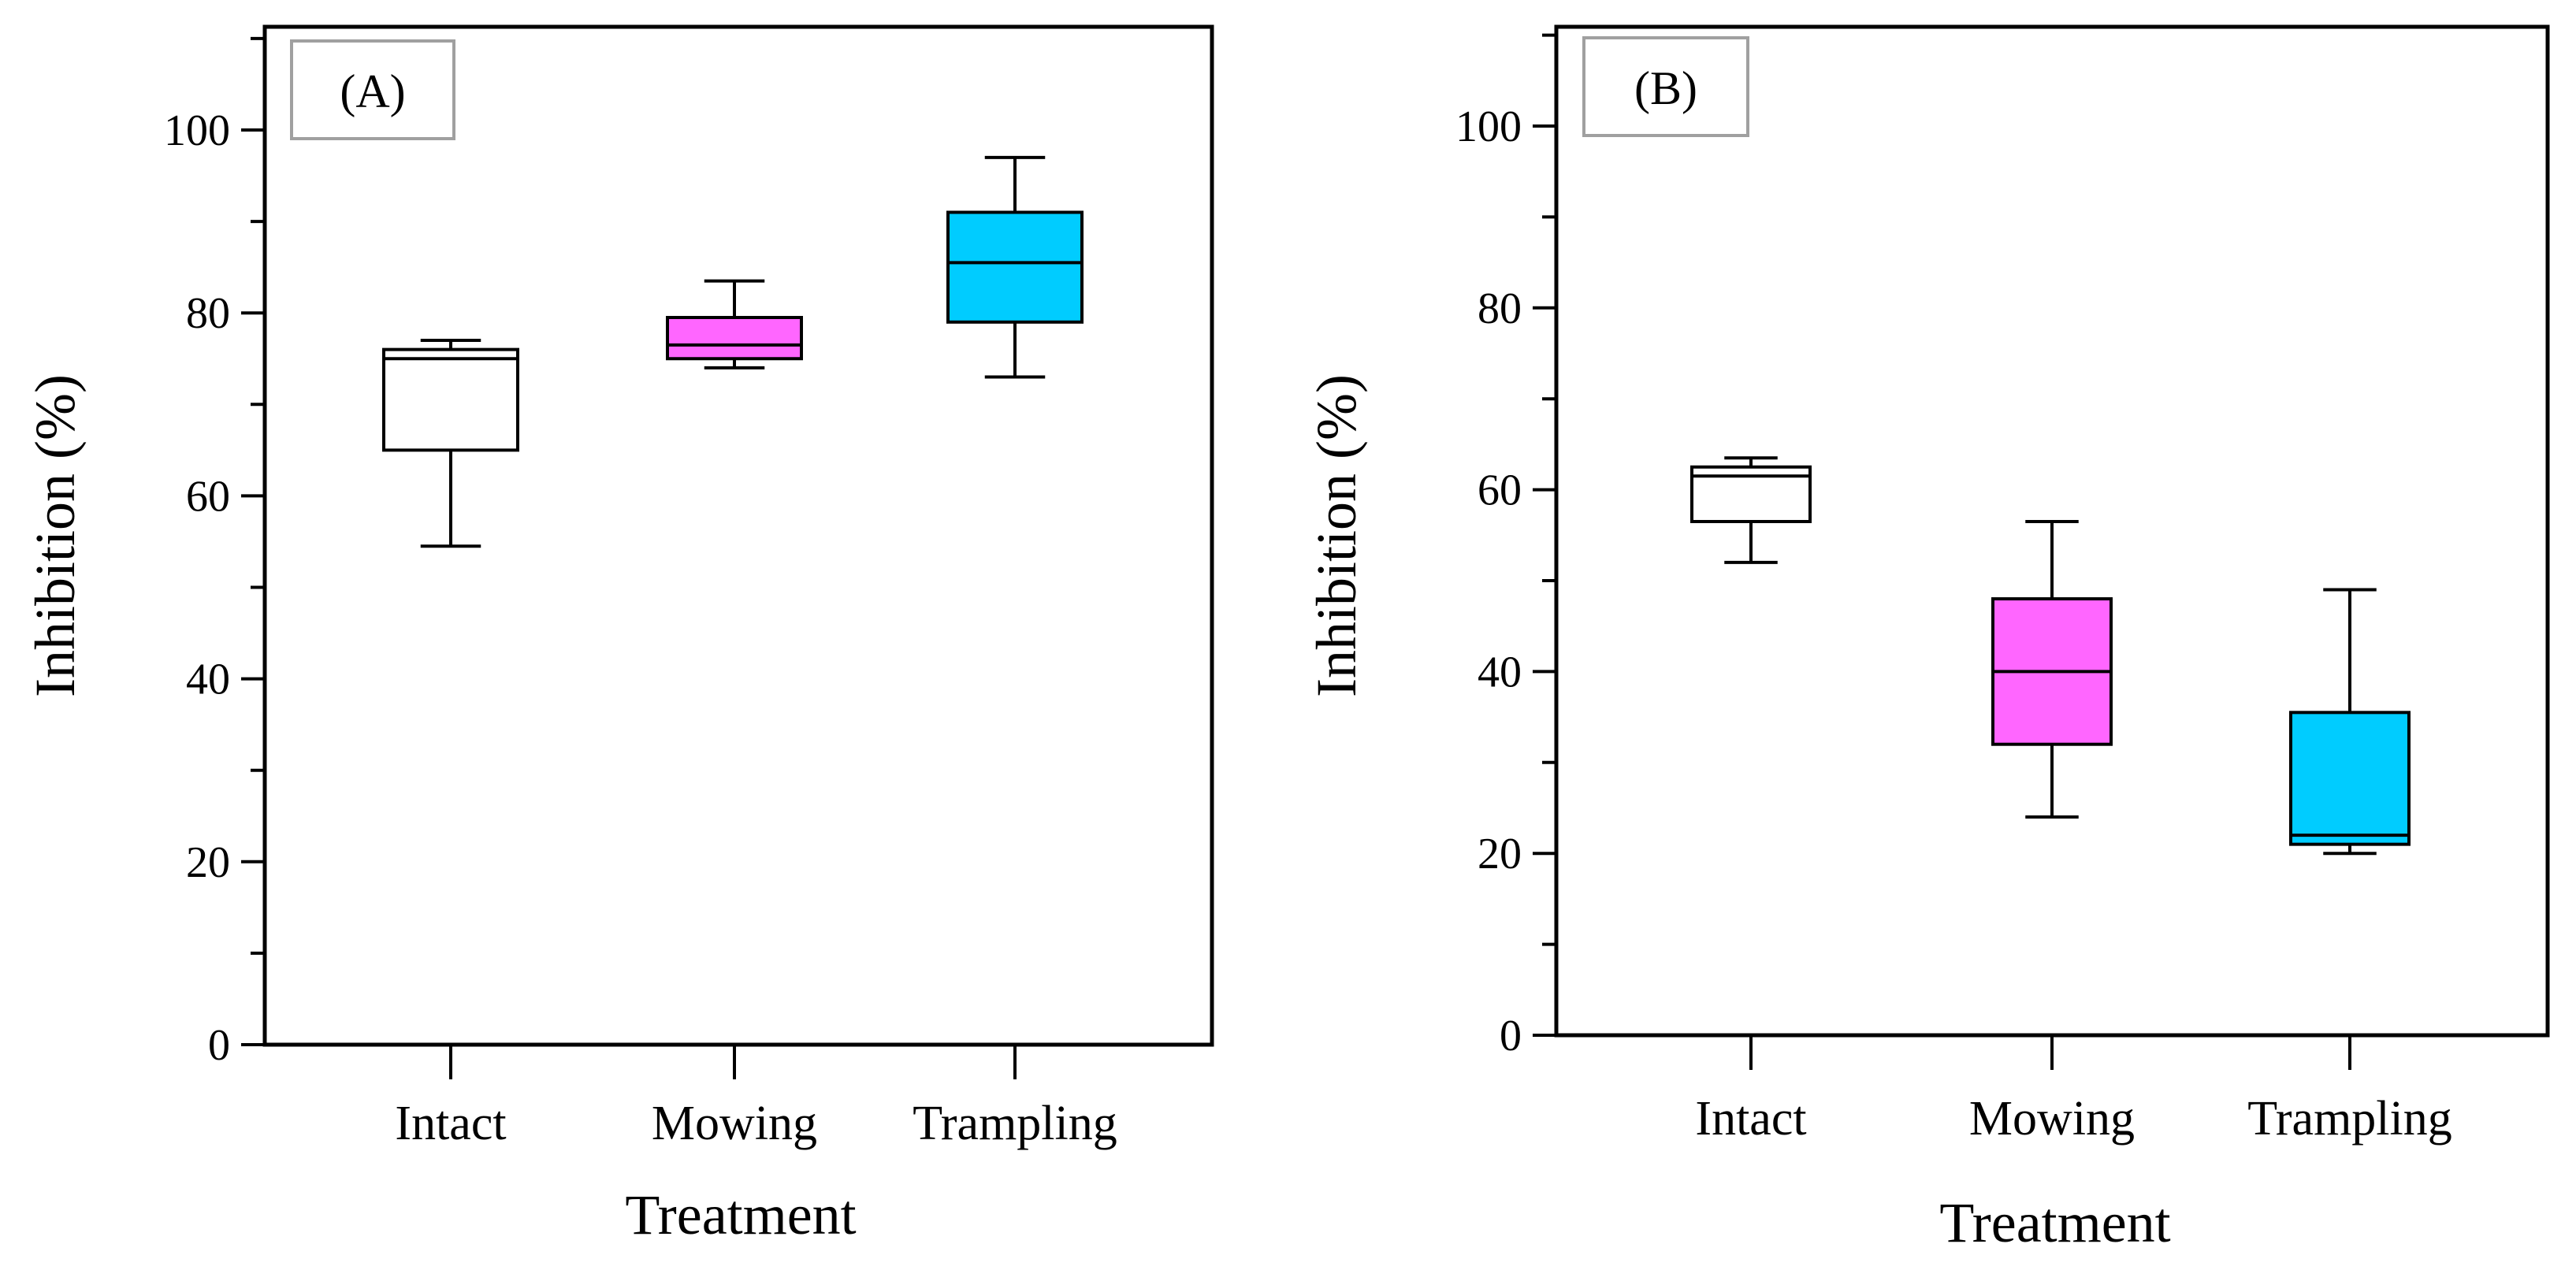 The width and height of the screenshot is (2576, 1270). I want to click on panel-a-label: (A), so click(372, 91).